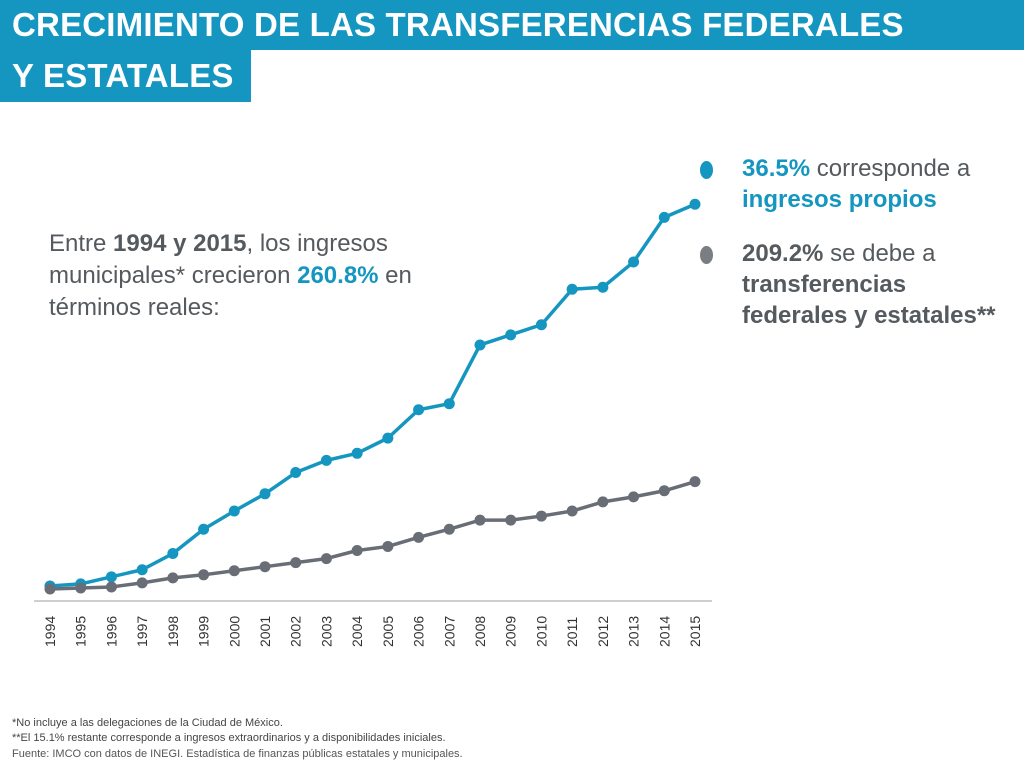 The image size is (1024, 768). I want to click on series-0-point-2004, so click(357, 453).